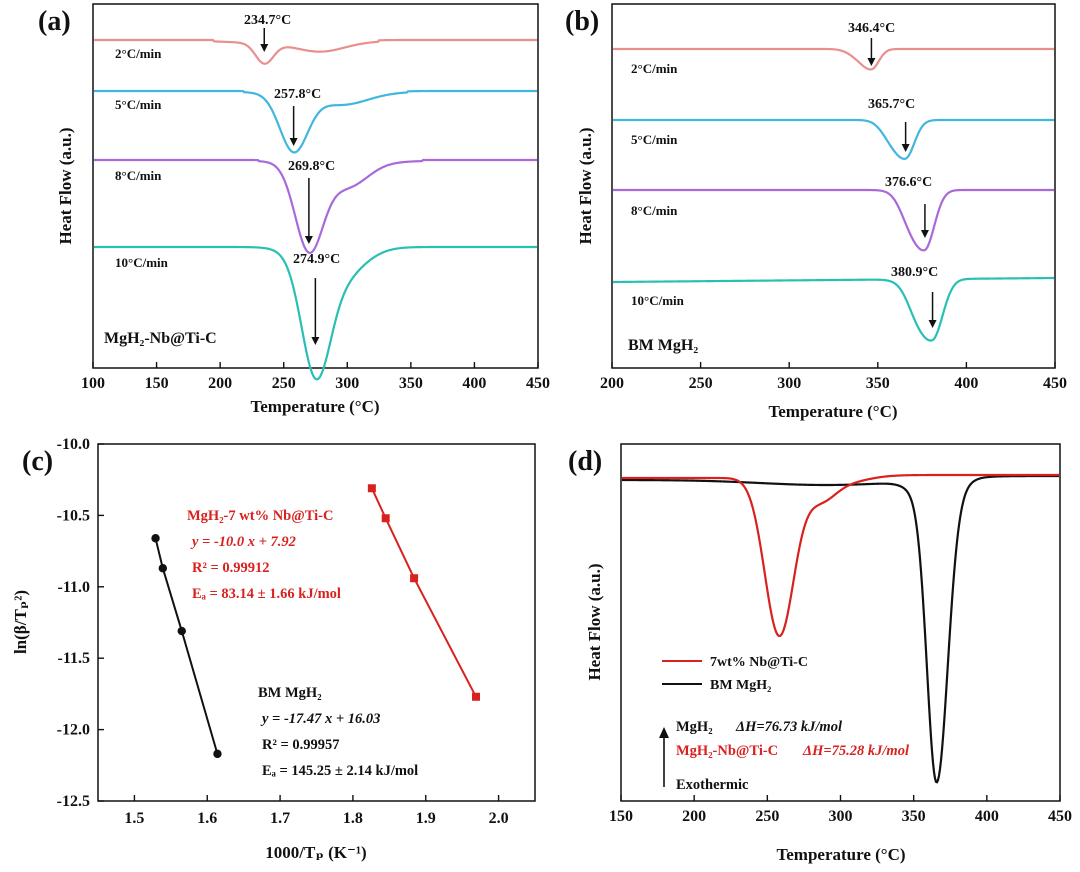  I want to click on x-axis-title-c: 1000/Tₚ (K⁻¹), so click(315, 852).